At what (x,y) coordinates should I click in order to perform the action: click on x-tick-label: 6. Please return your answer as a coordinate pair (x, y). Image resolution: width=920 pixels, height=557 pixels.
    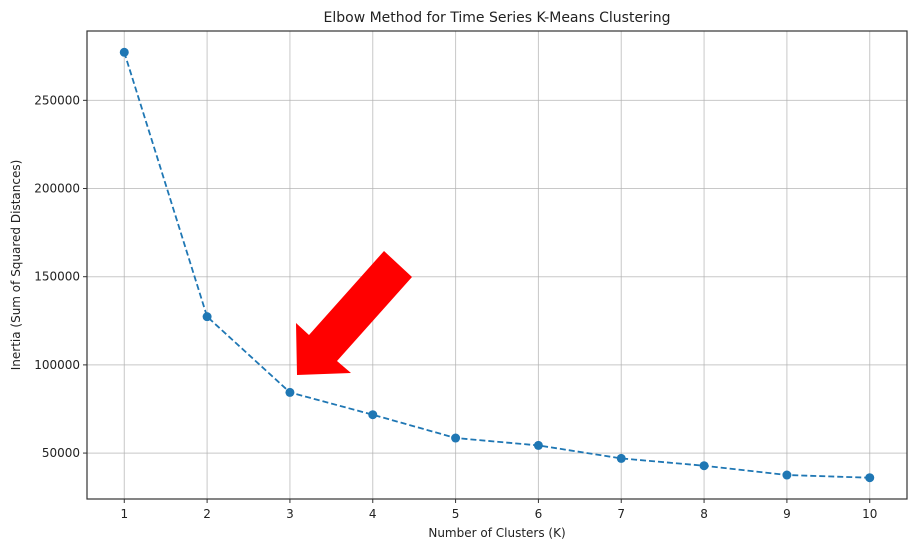
    Looking at the image, I should click on (539, 514).